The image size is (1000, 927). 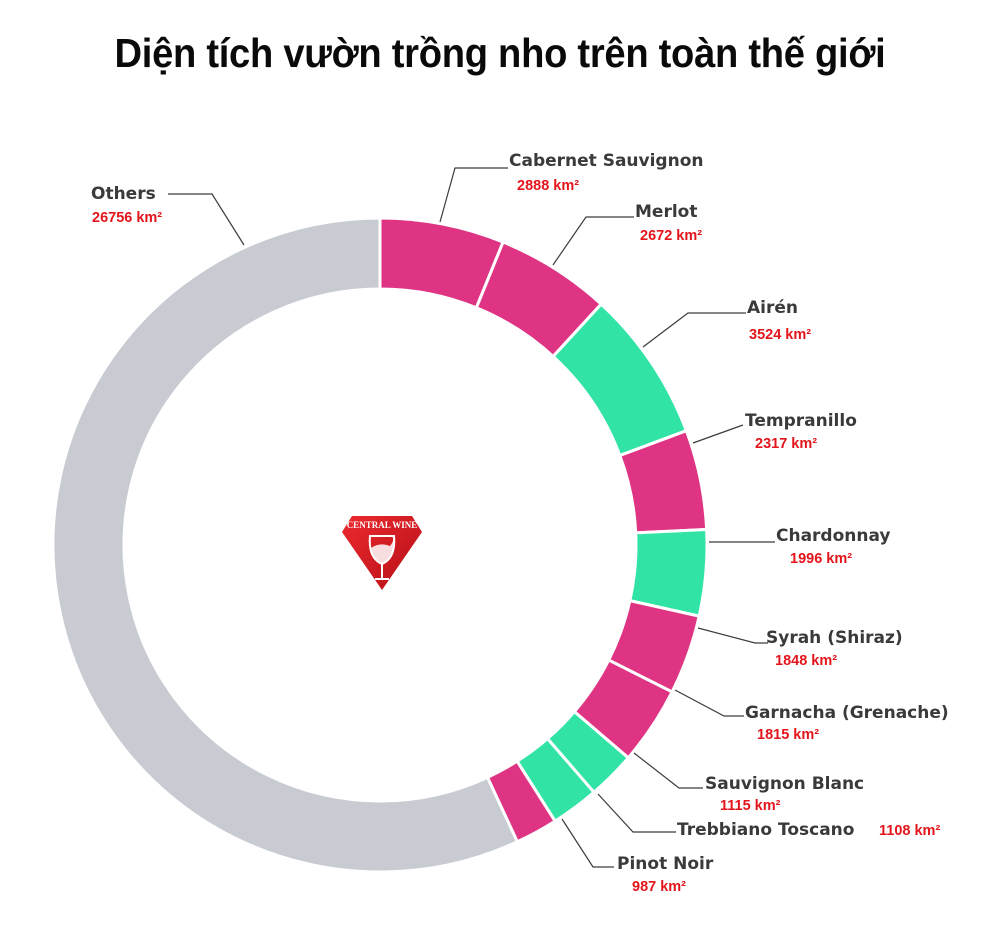 What do you see at coordinates (123, 194) in the screenshot?
I see `label-name-others: Others` at bounding box center [123, 194].